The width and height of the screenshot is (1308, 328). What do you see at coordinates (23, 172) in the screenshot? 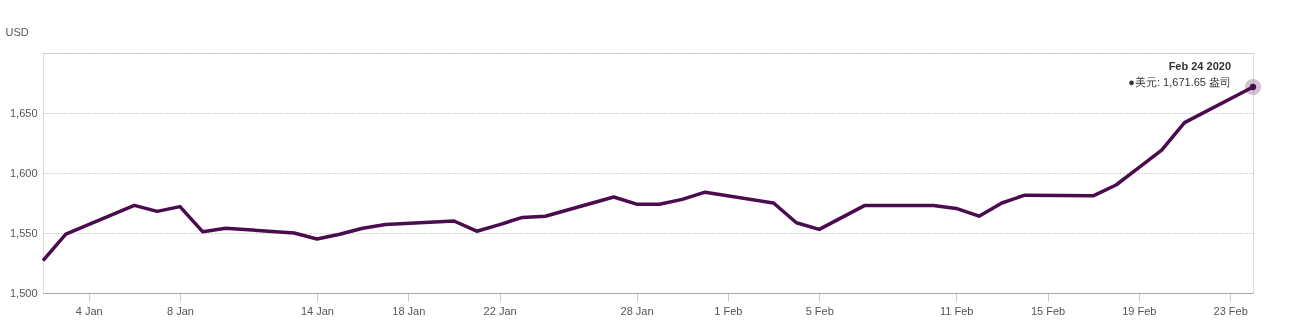
I see `y-tick-label: 1,600` at bounding box center [23, 172].